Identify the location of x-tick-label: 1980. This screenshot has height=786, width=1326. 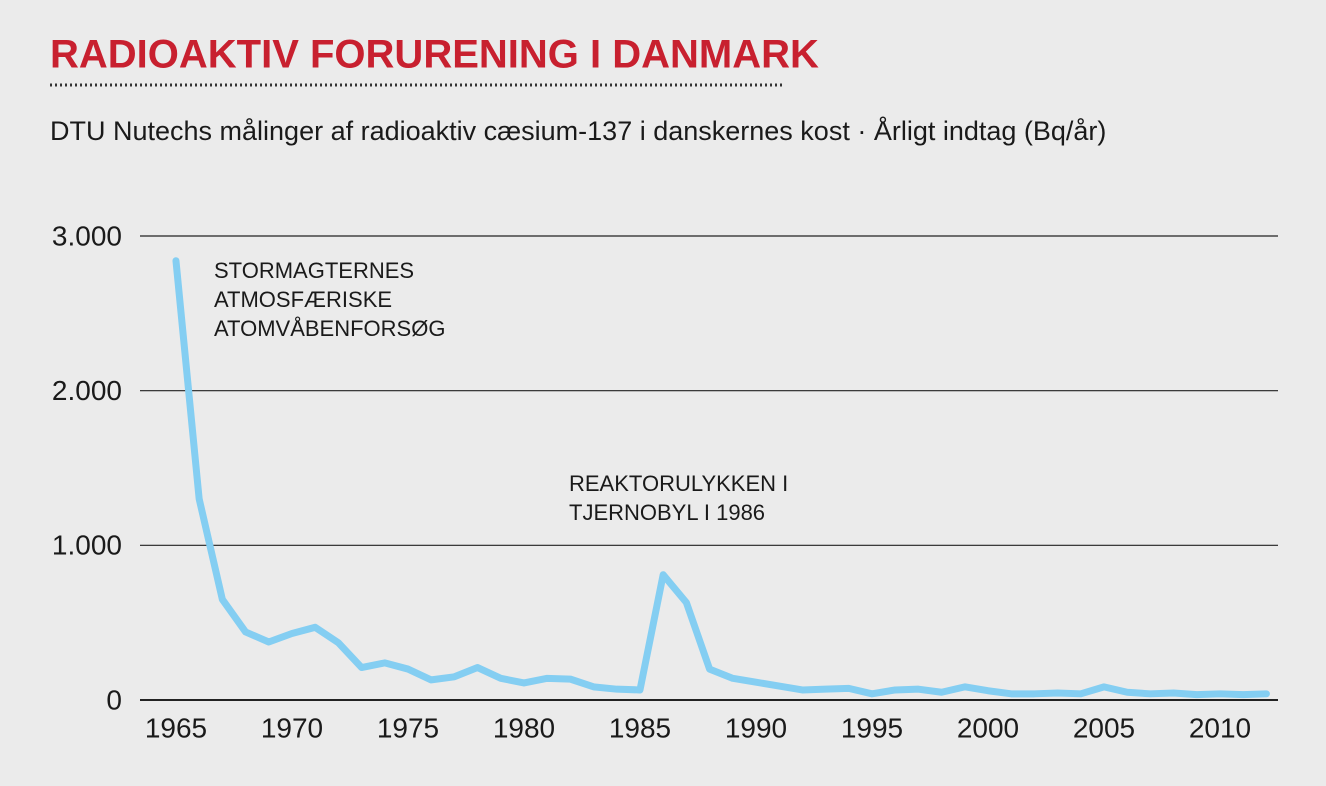
(524, 727).